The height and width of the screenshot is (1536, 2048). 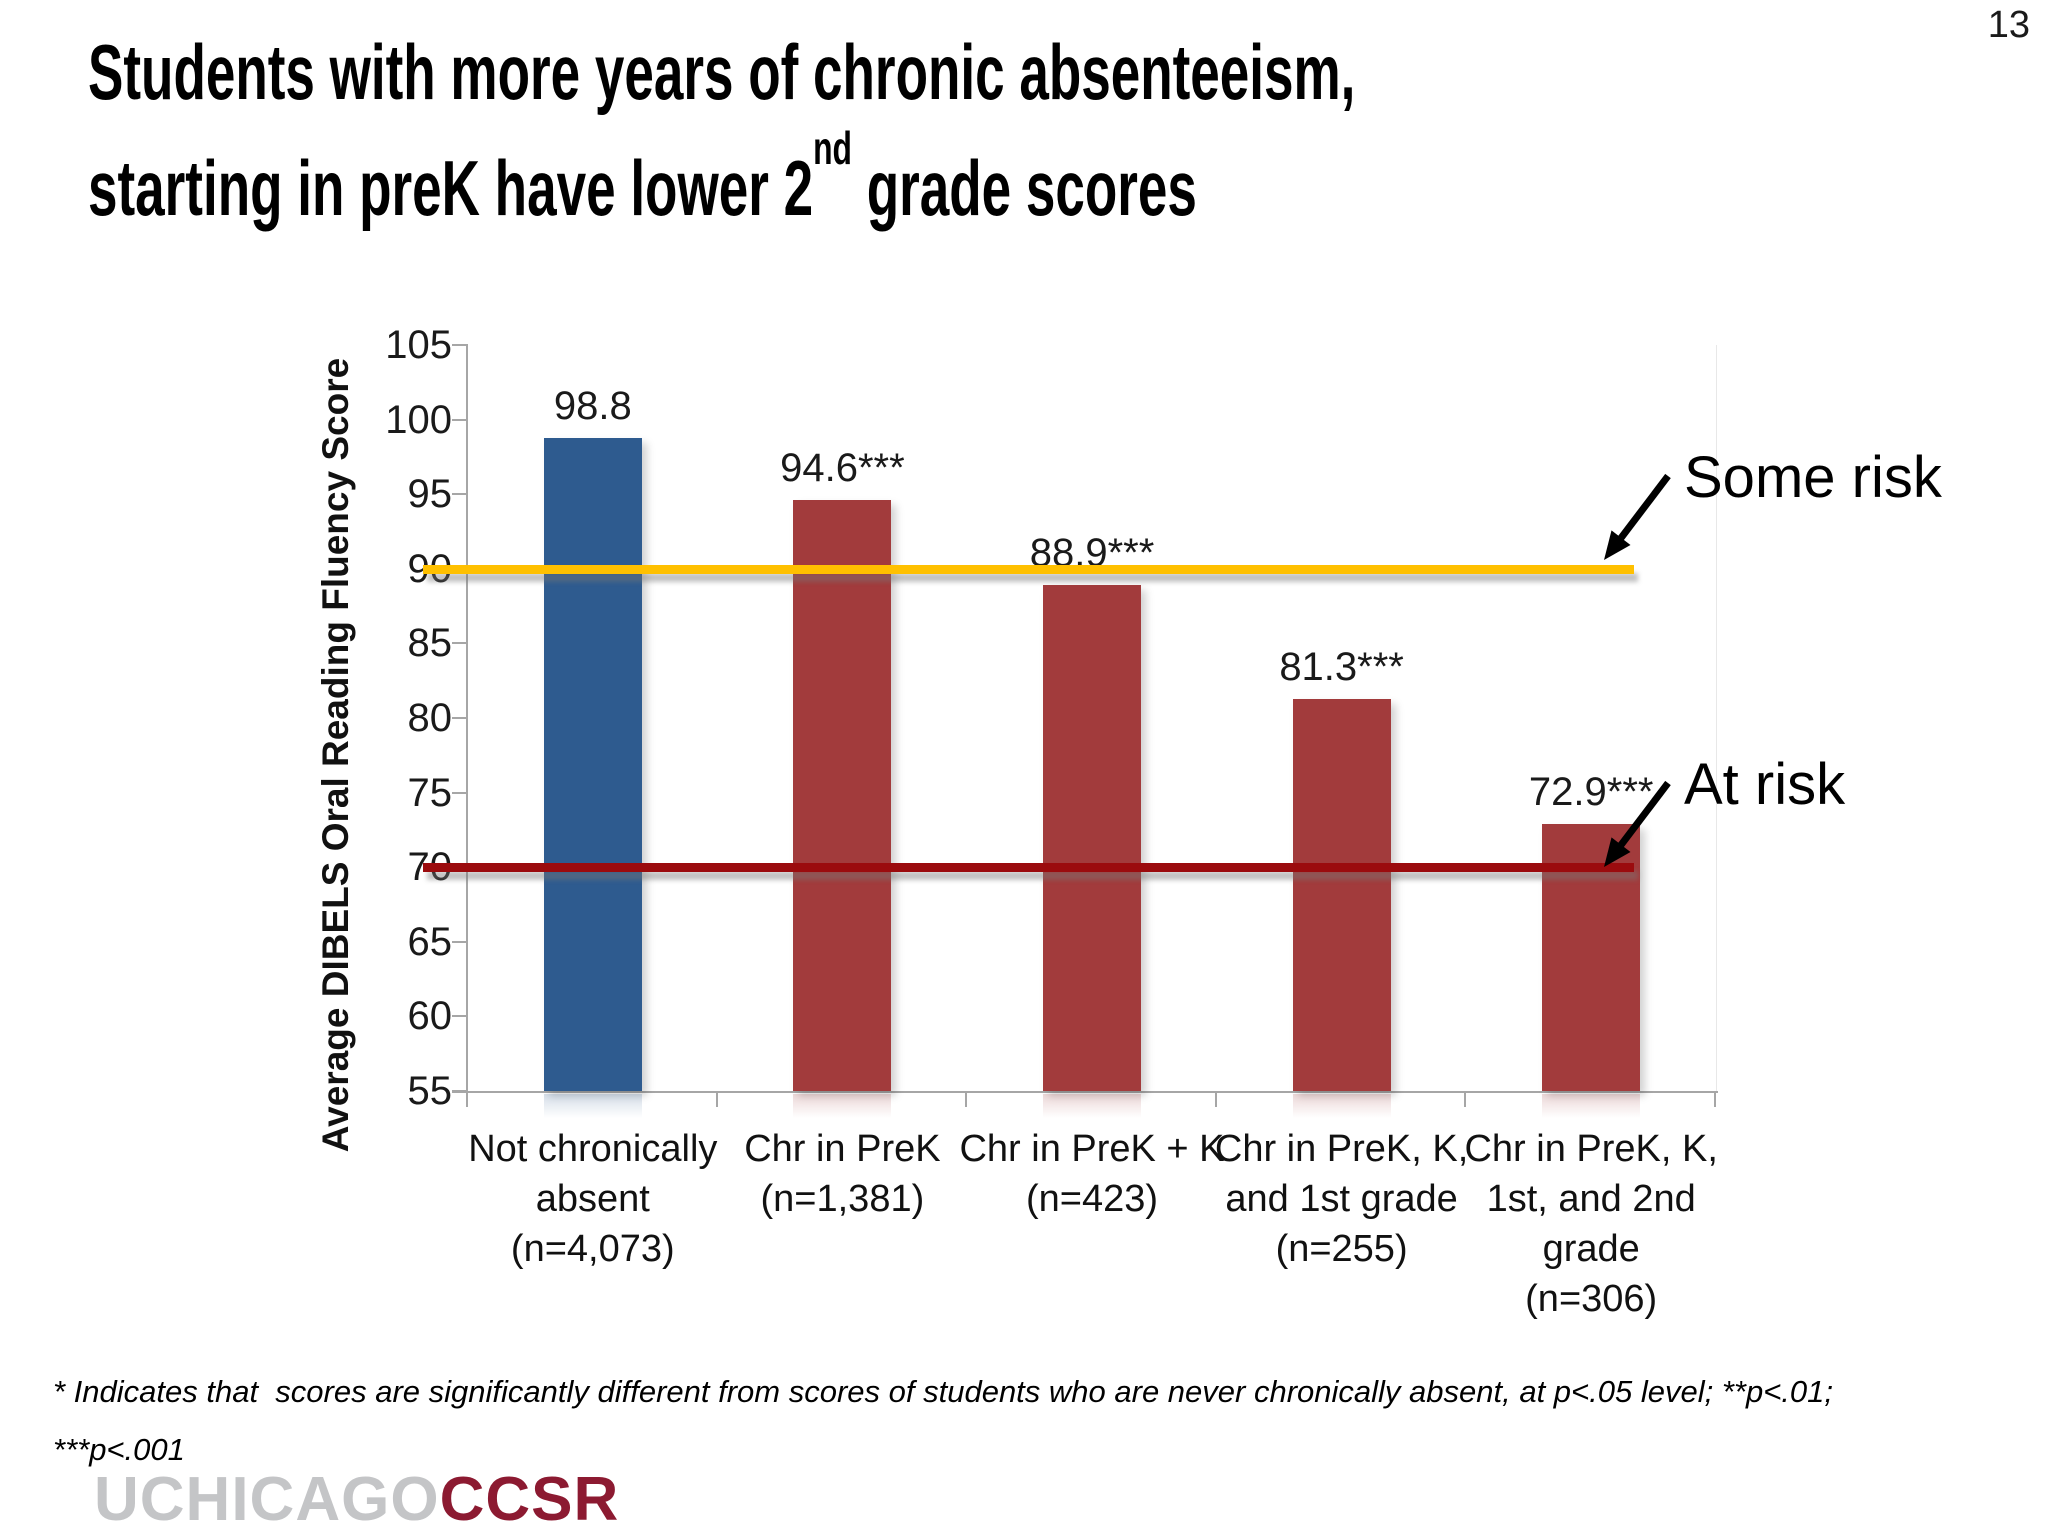 I want to click on footnote-line2: ***p<.001, so click(x=119, y=1449).